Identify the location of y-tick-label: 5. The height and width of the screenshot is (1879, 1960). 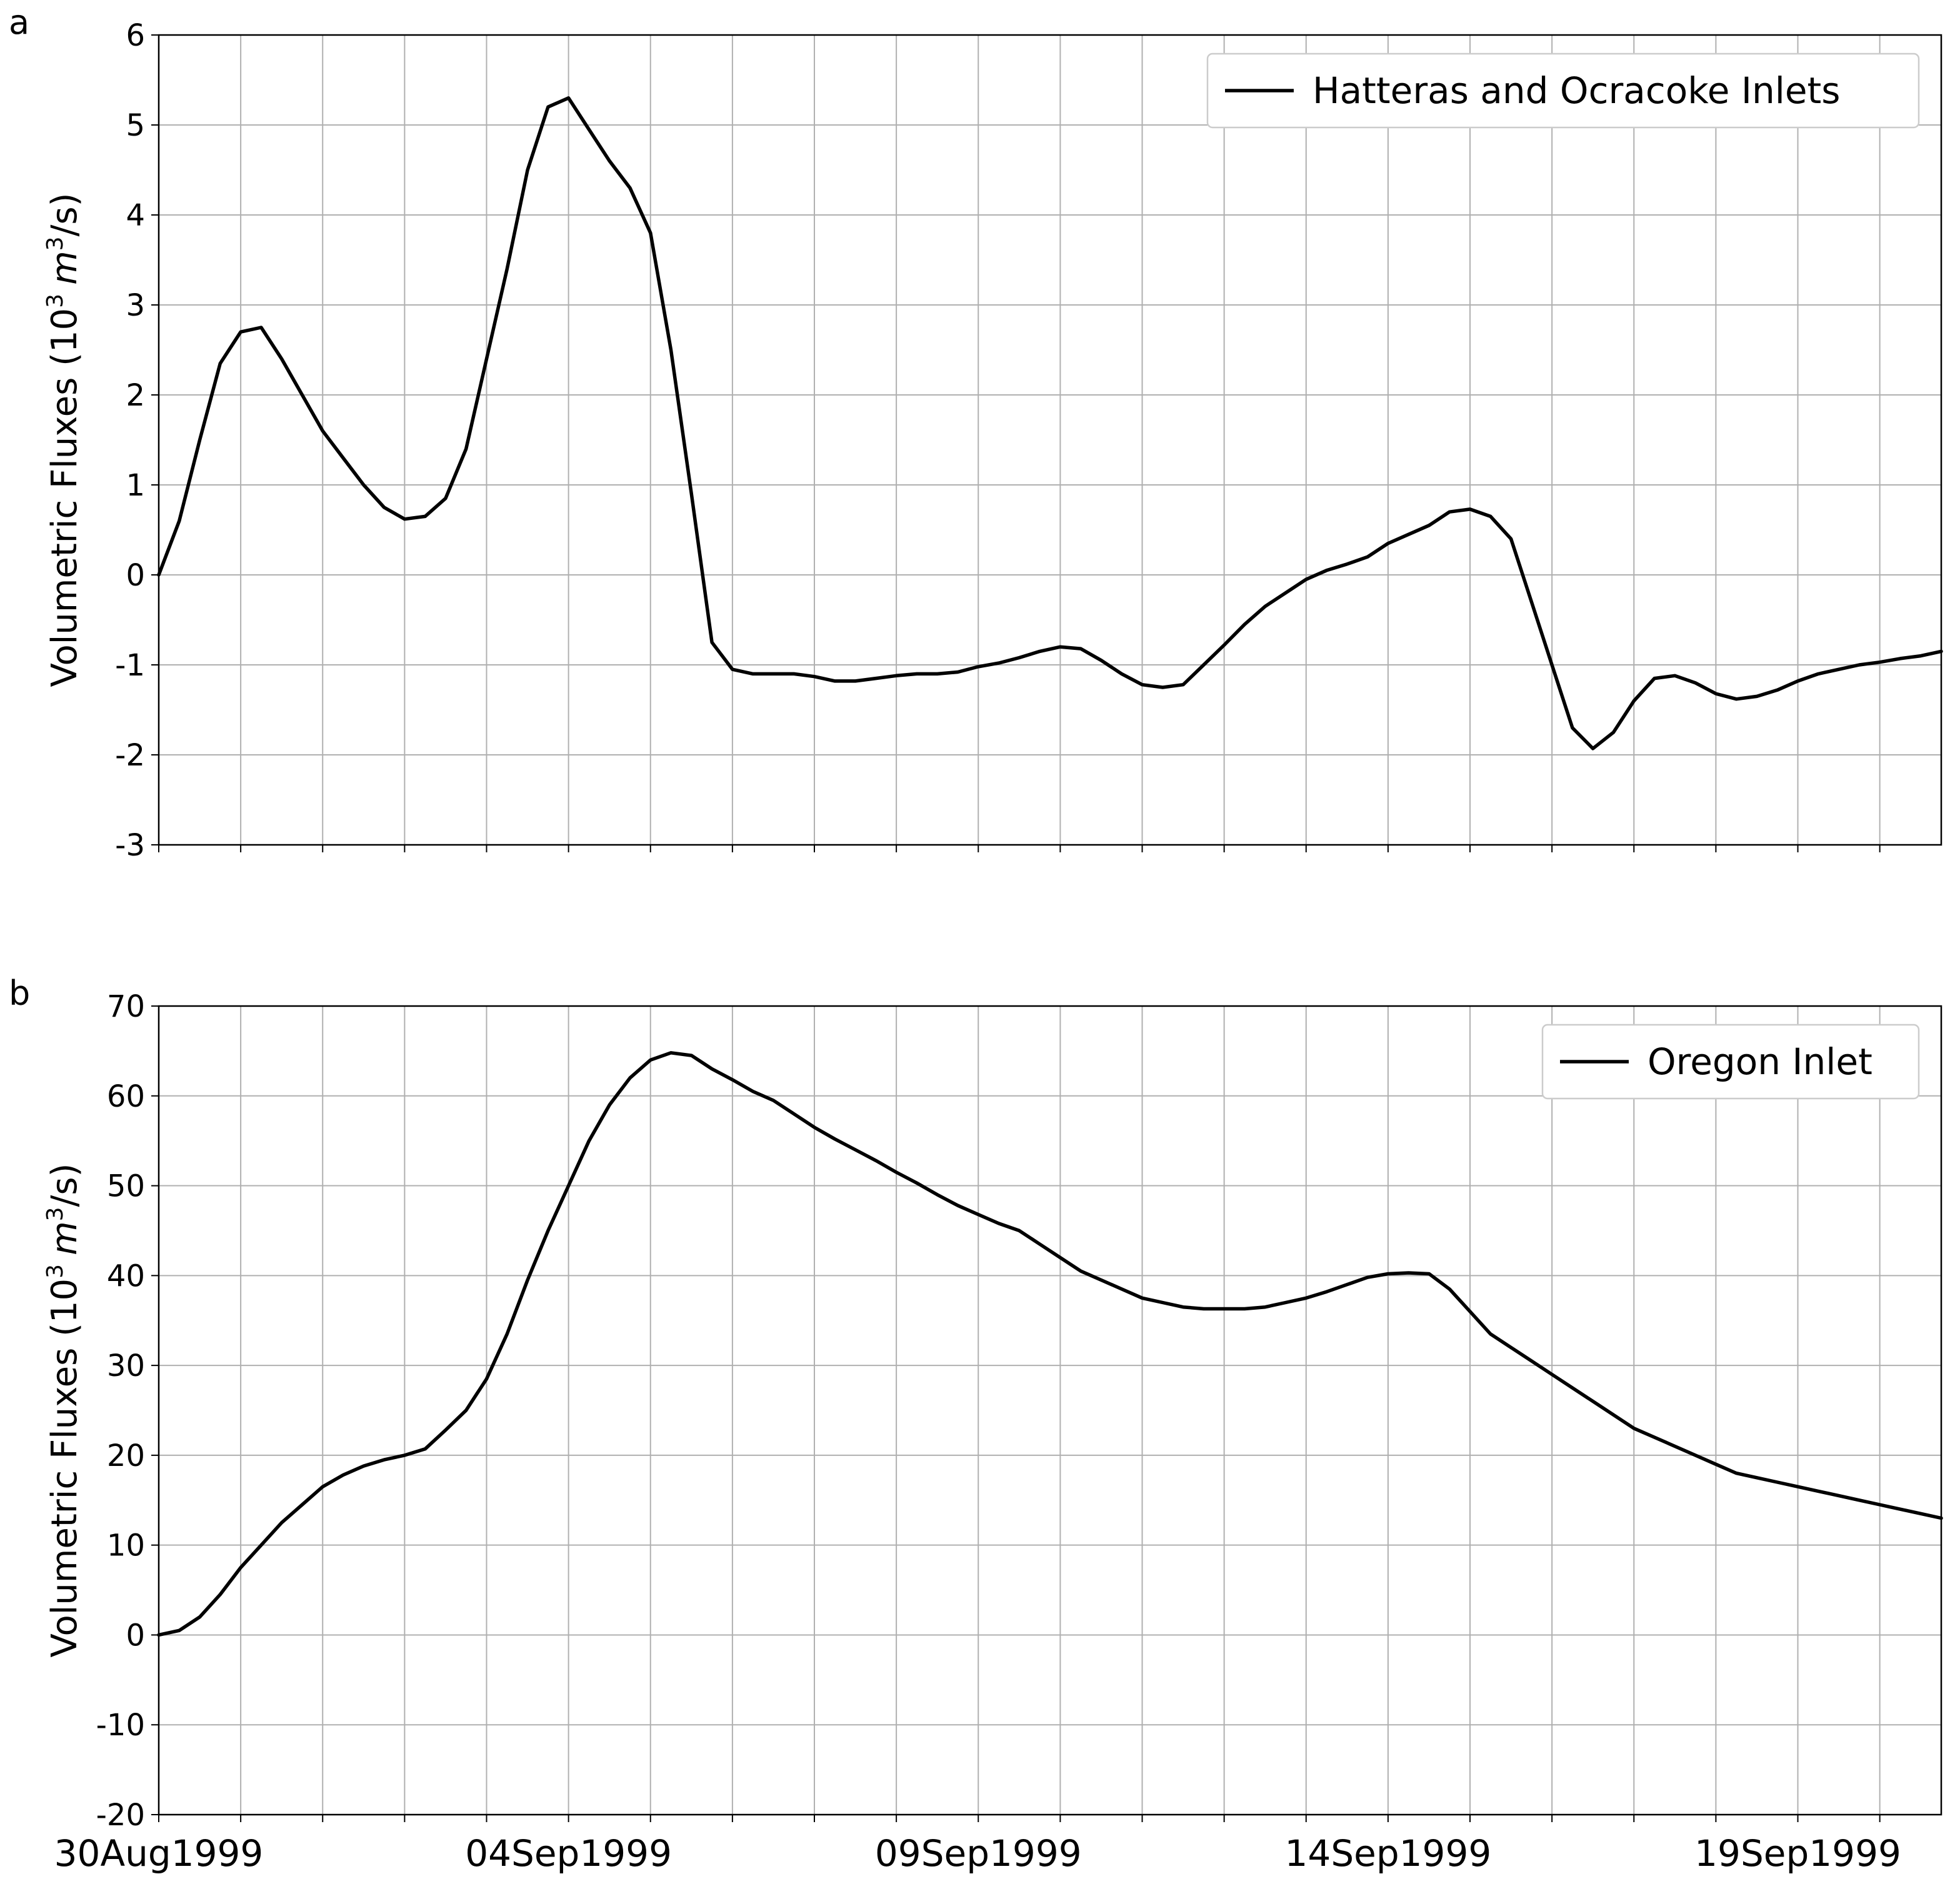
(135, 125).